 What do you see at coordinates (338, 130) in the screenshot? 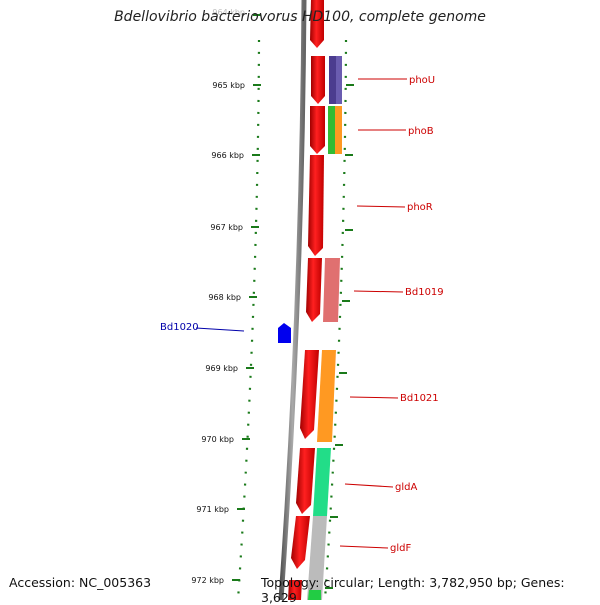
I see `function-bar-phoB-b` at bounding box center [338, 130].